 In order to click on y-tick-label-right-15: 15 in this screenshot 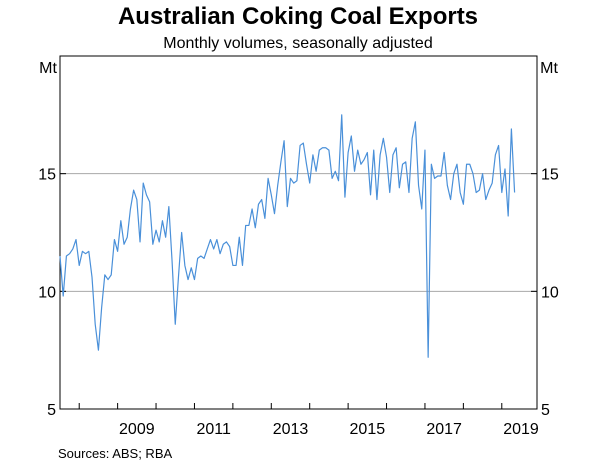, I will do `click(550, 175)`.